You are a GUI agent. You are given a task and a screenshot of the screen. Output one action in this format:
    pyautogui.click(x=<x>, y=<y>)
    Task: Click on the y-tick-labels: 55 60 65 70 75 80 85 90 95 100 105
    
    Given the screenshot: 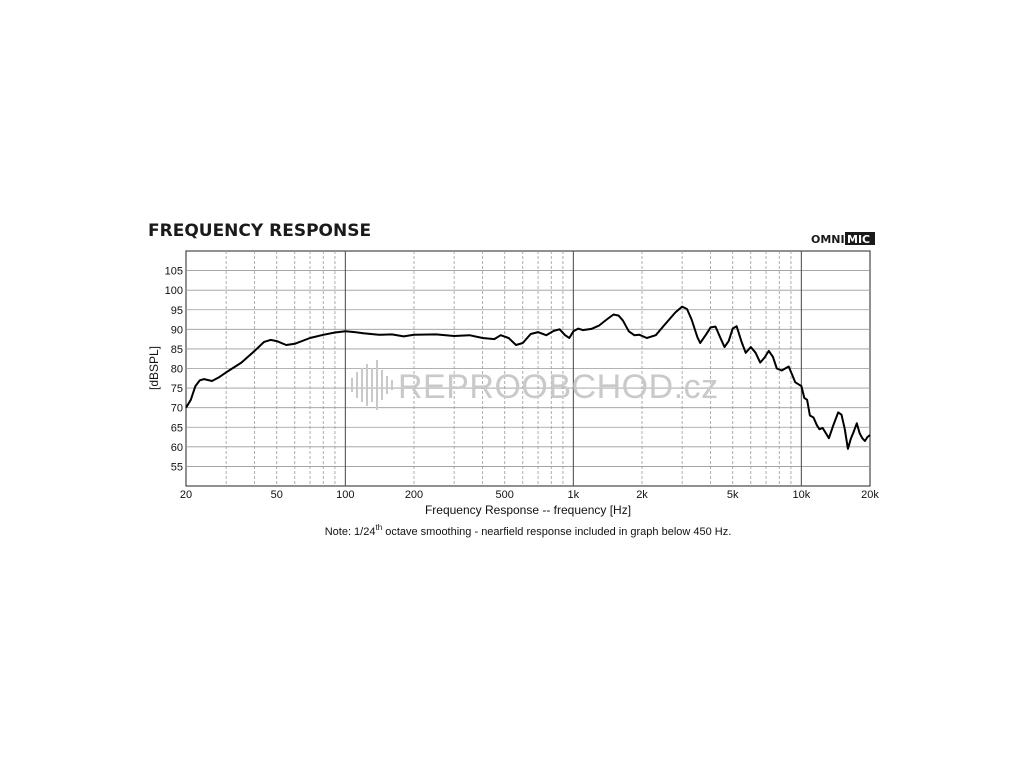 What is the action you would take?
    pyautogui.click(x=174, y=370)
    